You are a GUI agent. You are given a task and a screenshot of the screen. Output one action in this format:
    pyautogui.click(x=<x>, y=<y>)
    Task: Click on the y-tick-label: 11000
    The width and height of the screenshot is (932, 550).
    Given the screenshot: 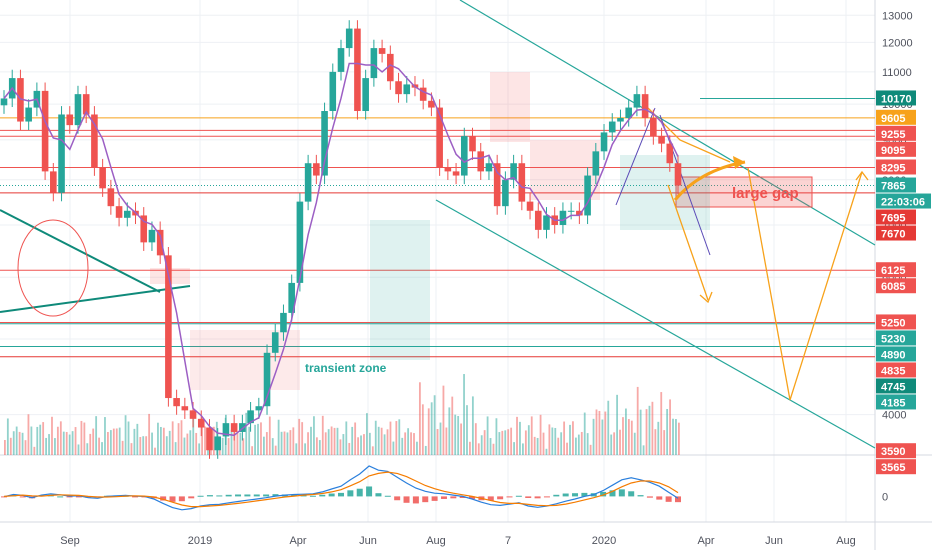 What is the action you would take?
    pyautogui.click(x=897, y=73)
    